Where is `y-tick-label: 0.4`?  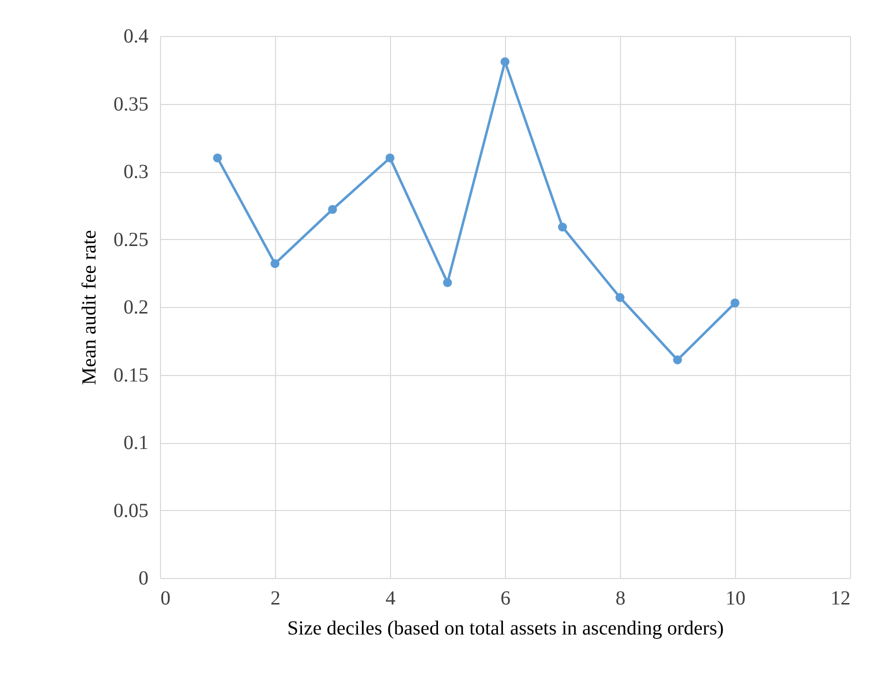
y-tick-label: 0.4 is located at coordinates (136, 37).